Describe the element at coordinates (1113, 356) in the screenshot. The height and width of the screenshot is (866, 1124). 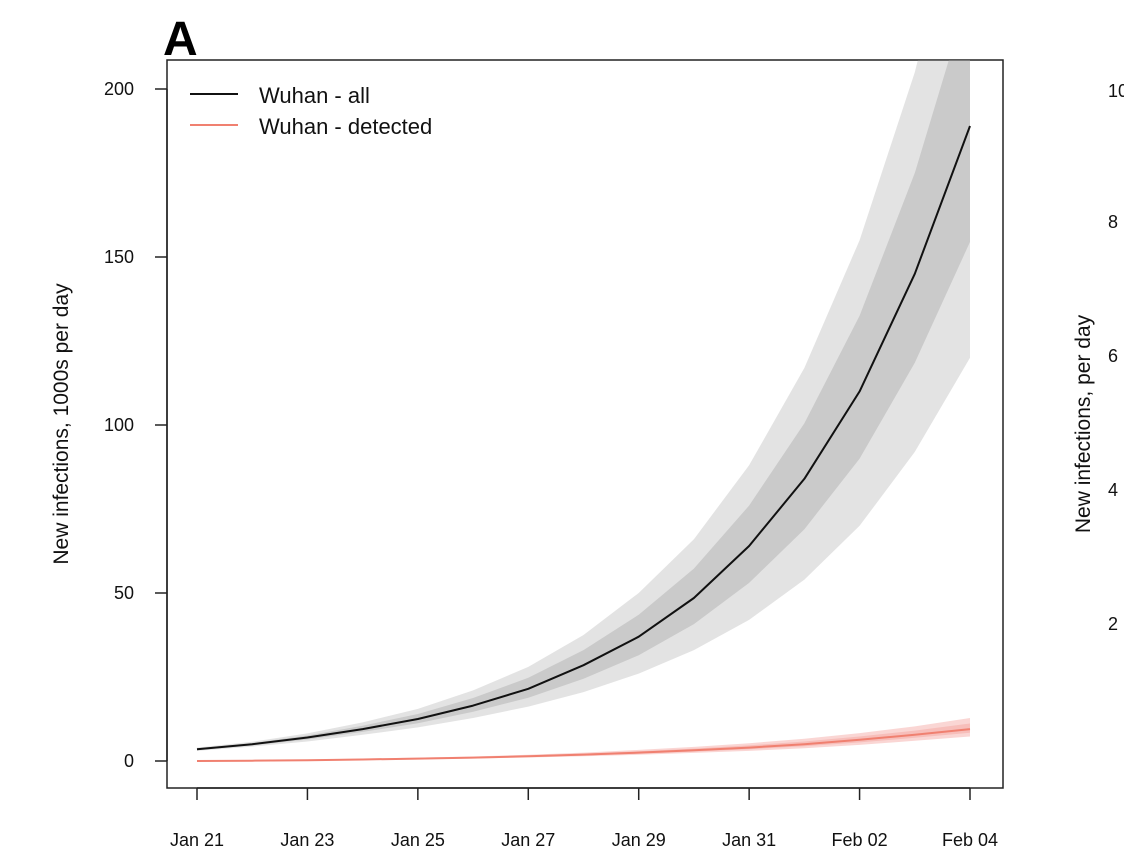
I see `right-tick-label: 6` at that location.